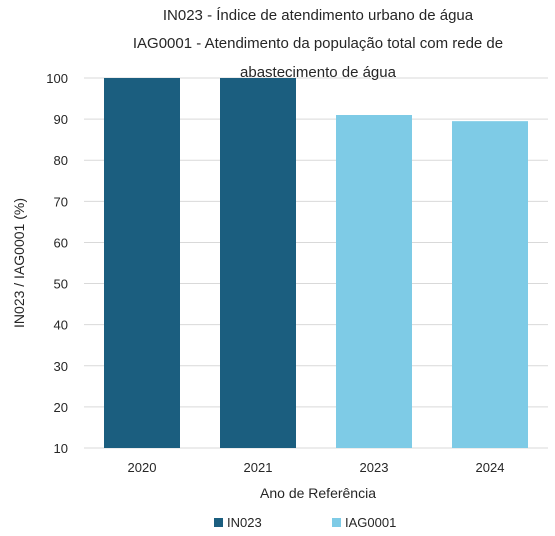 This screenshot has width=555, height=536. What do you see at coordinates (142, 263) in the screenshot?
I see `bar-in023-2020` at bounding box center [142, 263].